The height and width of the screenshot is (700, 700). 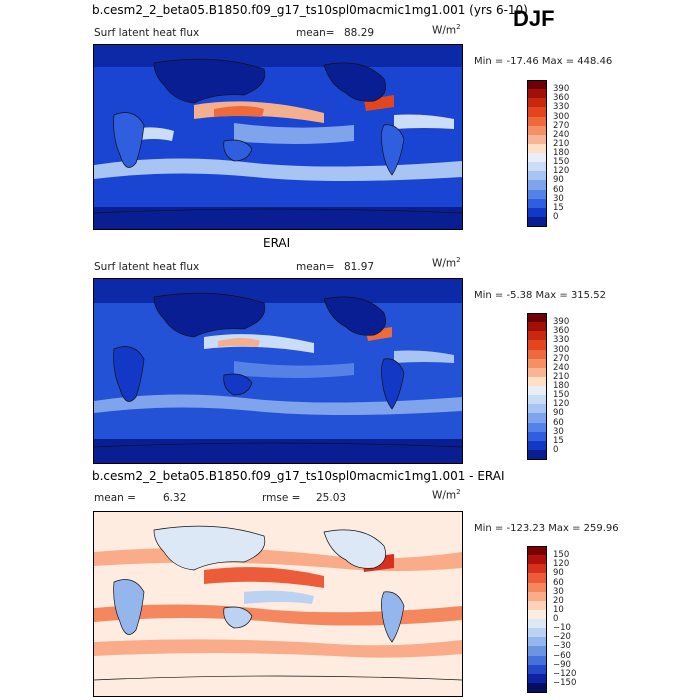 I want to click on panel3-minmax: Min = -123.23 Max = 259.96, so click(x=546, y=528).